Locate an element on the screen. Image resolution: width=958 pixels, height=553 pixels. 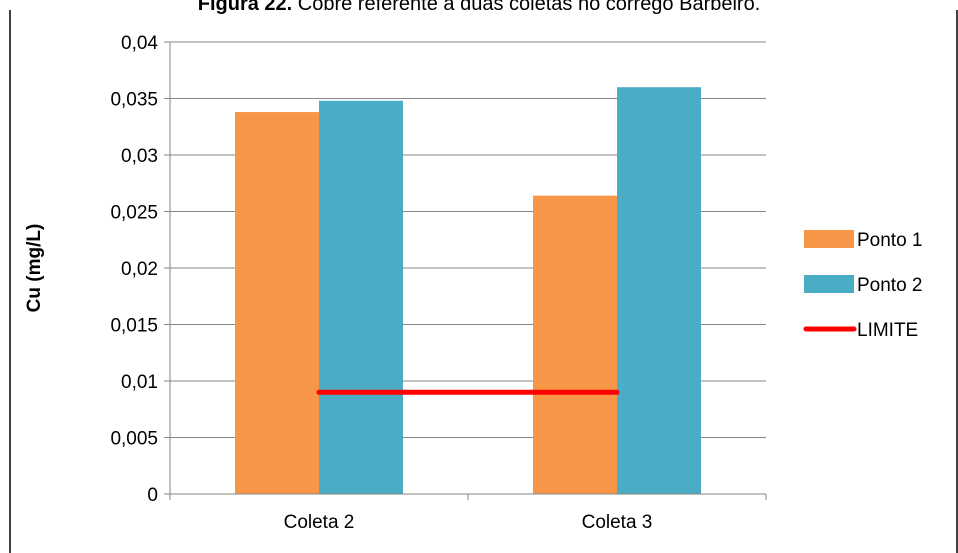
y-tick-label: 0,04 is located at coordinates (139, 43).